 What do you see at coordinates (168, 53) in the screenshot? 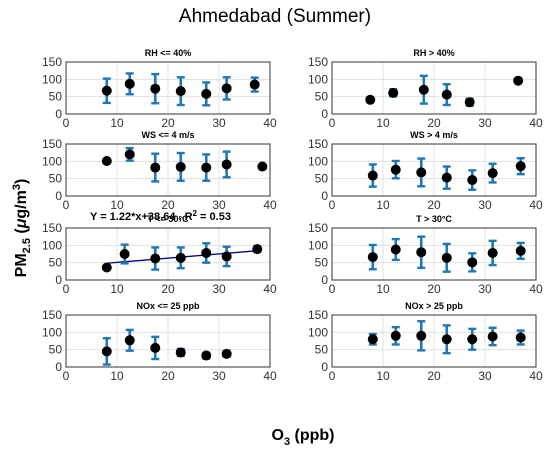
I see `panel-title: RH <= 40%` at bounding box center [168, 53].